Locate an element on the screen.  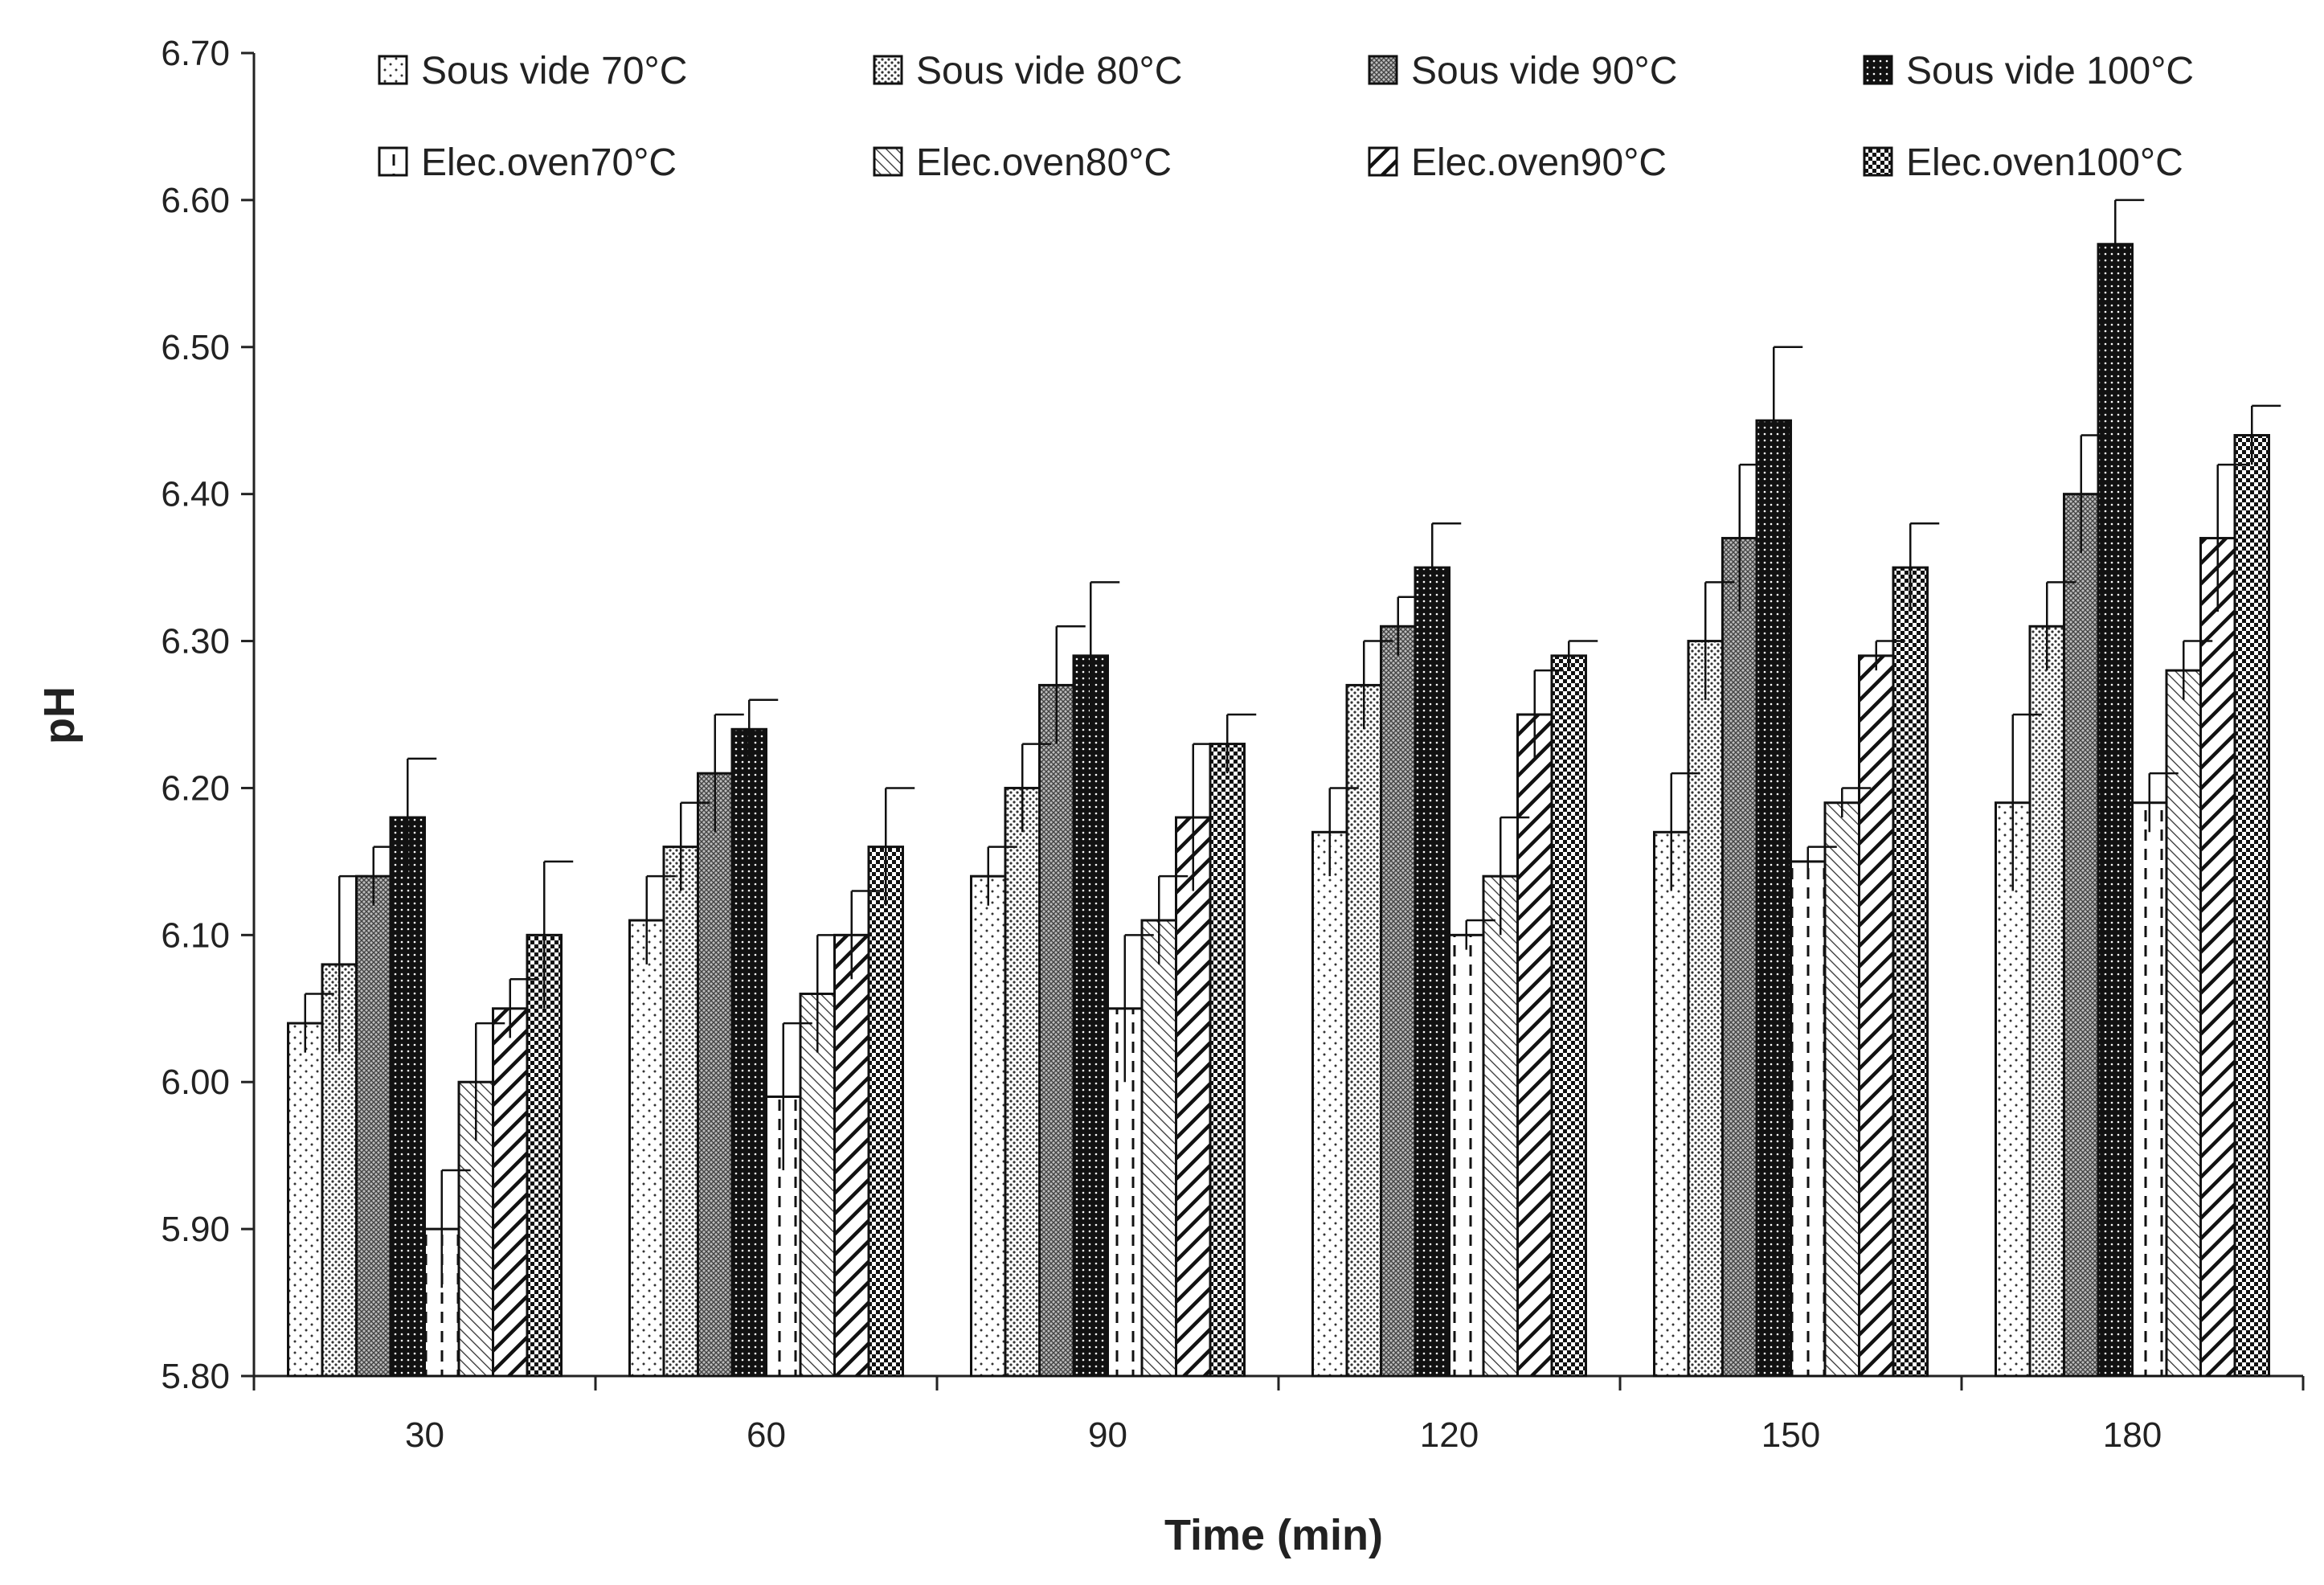
x-axis: 30 60 90 120 150 180 is located at coordinates (1279, 1414).